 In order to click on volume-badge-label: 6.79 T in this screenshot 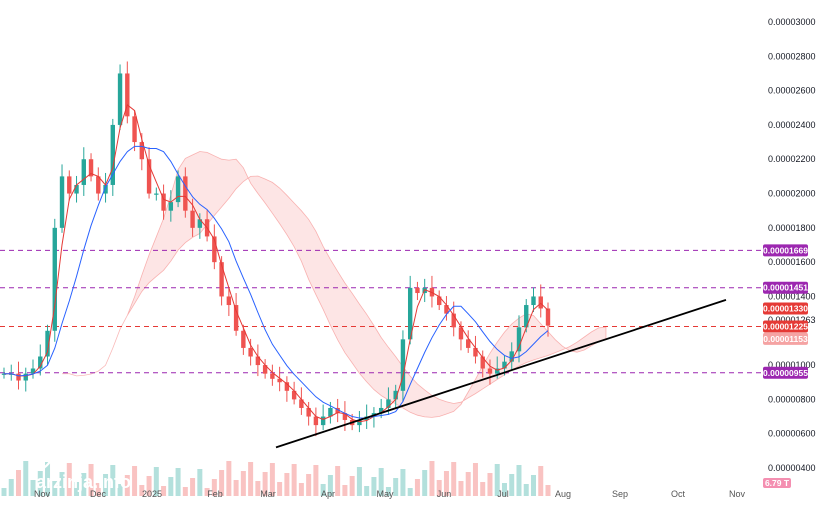, I will do `click(777, 483)`.